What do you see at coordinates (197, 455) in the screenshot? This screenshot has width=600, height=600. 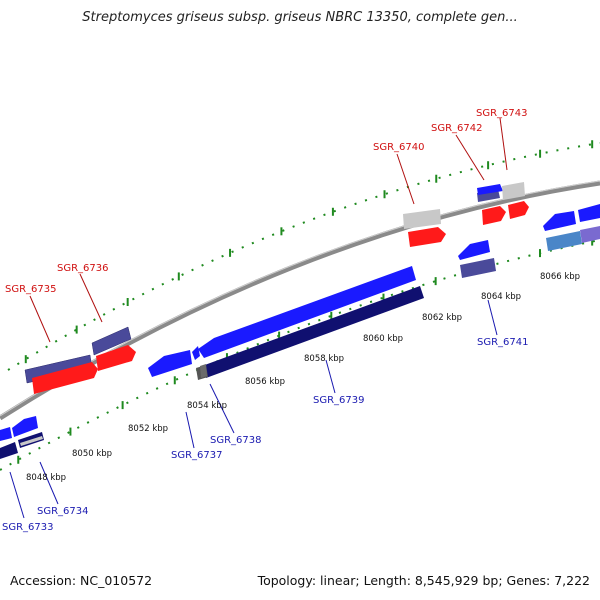 I see `label-sgr-6737: SGR_6737` at bounding box center [197, 455].